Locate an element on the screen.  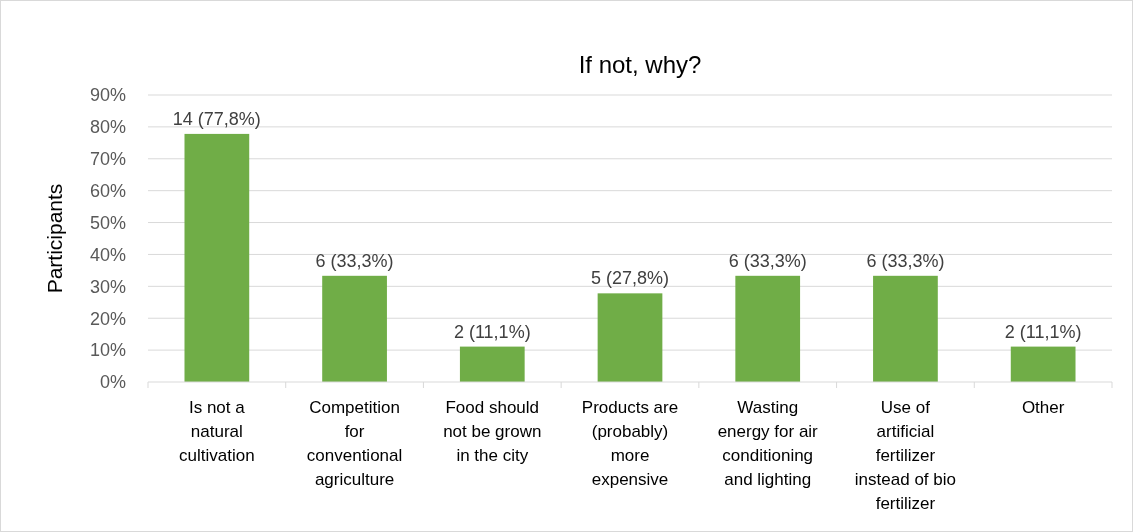
y-tick-label: 80% is located at coordinates (107, 127).